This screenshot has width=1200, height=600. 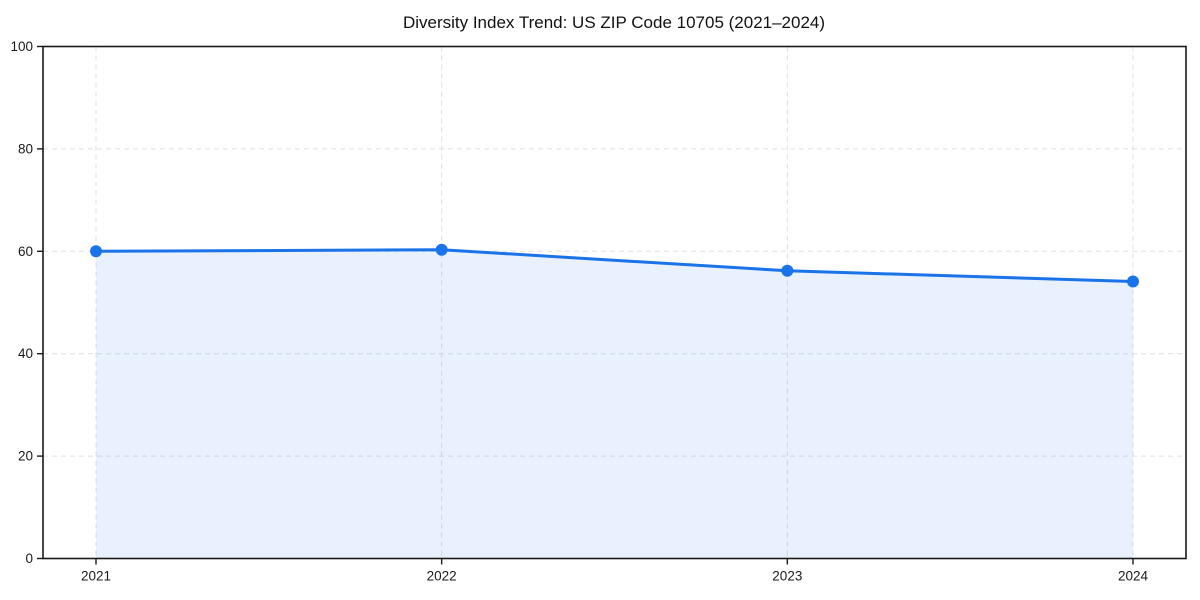 What do you see at coordinates (1133, 281) in the screenshot?
I see `data-point-2024` at bounding box center [1133, 281].